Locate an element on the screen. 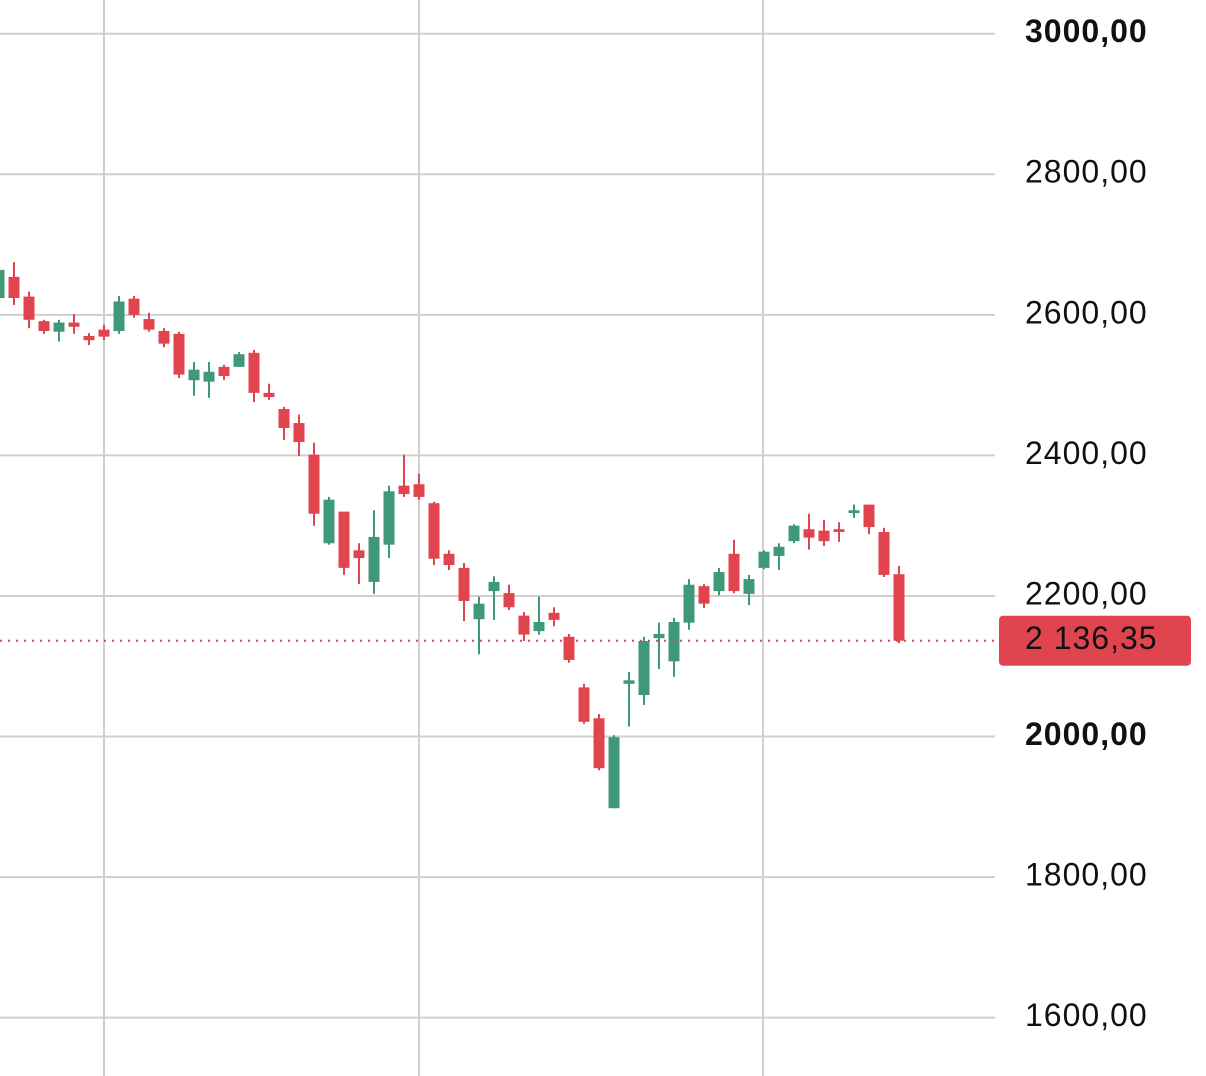 This screenshot has width=1206, height=1076. last-price-label: 2 136,35 is located at coordinates (1091, 638).